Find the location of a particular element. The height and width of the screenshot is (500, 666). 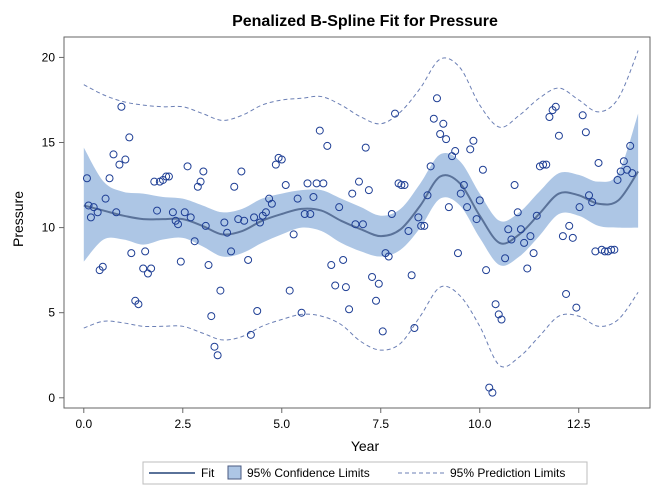

x-tick-label: 5.0 is located at coordinates (281, 424).